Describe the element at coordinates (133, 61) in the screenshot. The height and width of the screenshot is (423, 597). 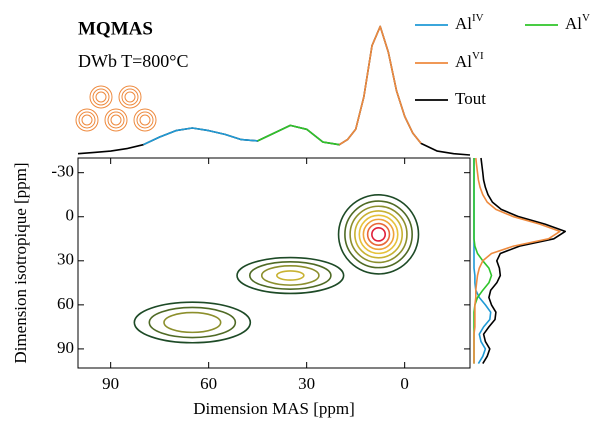
I see `chart-subtitle: DWb T=800°C` at that location.